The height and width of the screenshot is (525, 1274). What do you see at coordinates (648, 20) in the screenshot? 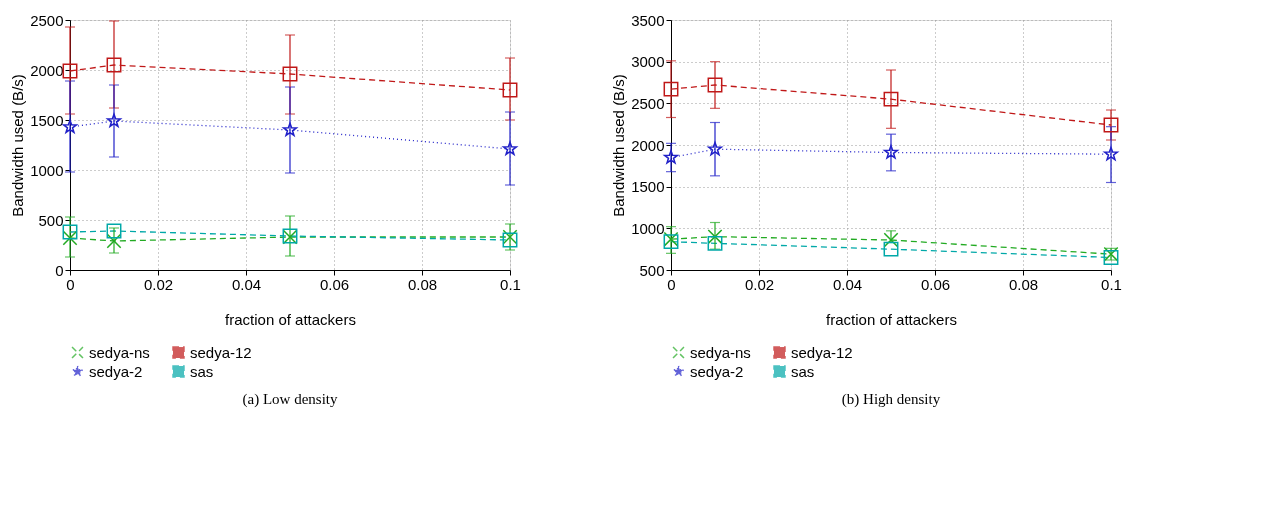
I see `y-tick-label: 3500` at bounding box center [648, 20].